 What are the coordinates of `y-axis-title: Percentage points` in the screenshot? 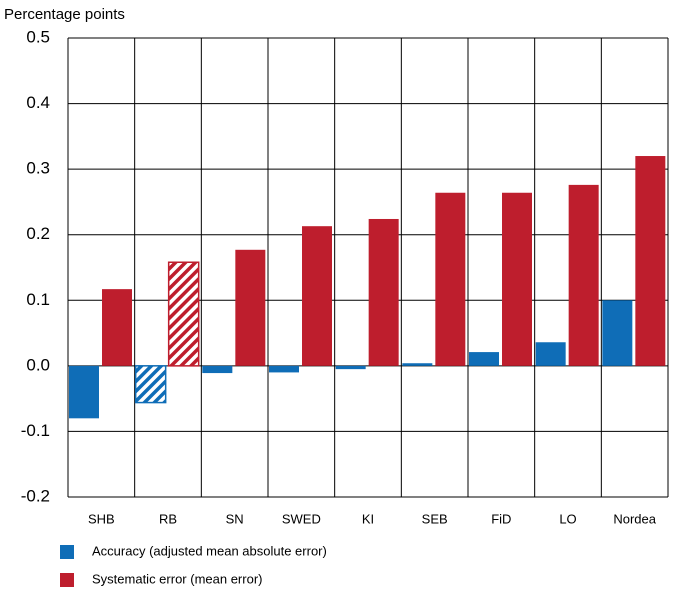 It's located at (64, 14).